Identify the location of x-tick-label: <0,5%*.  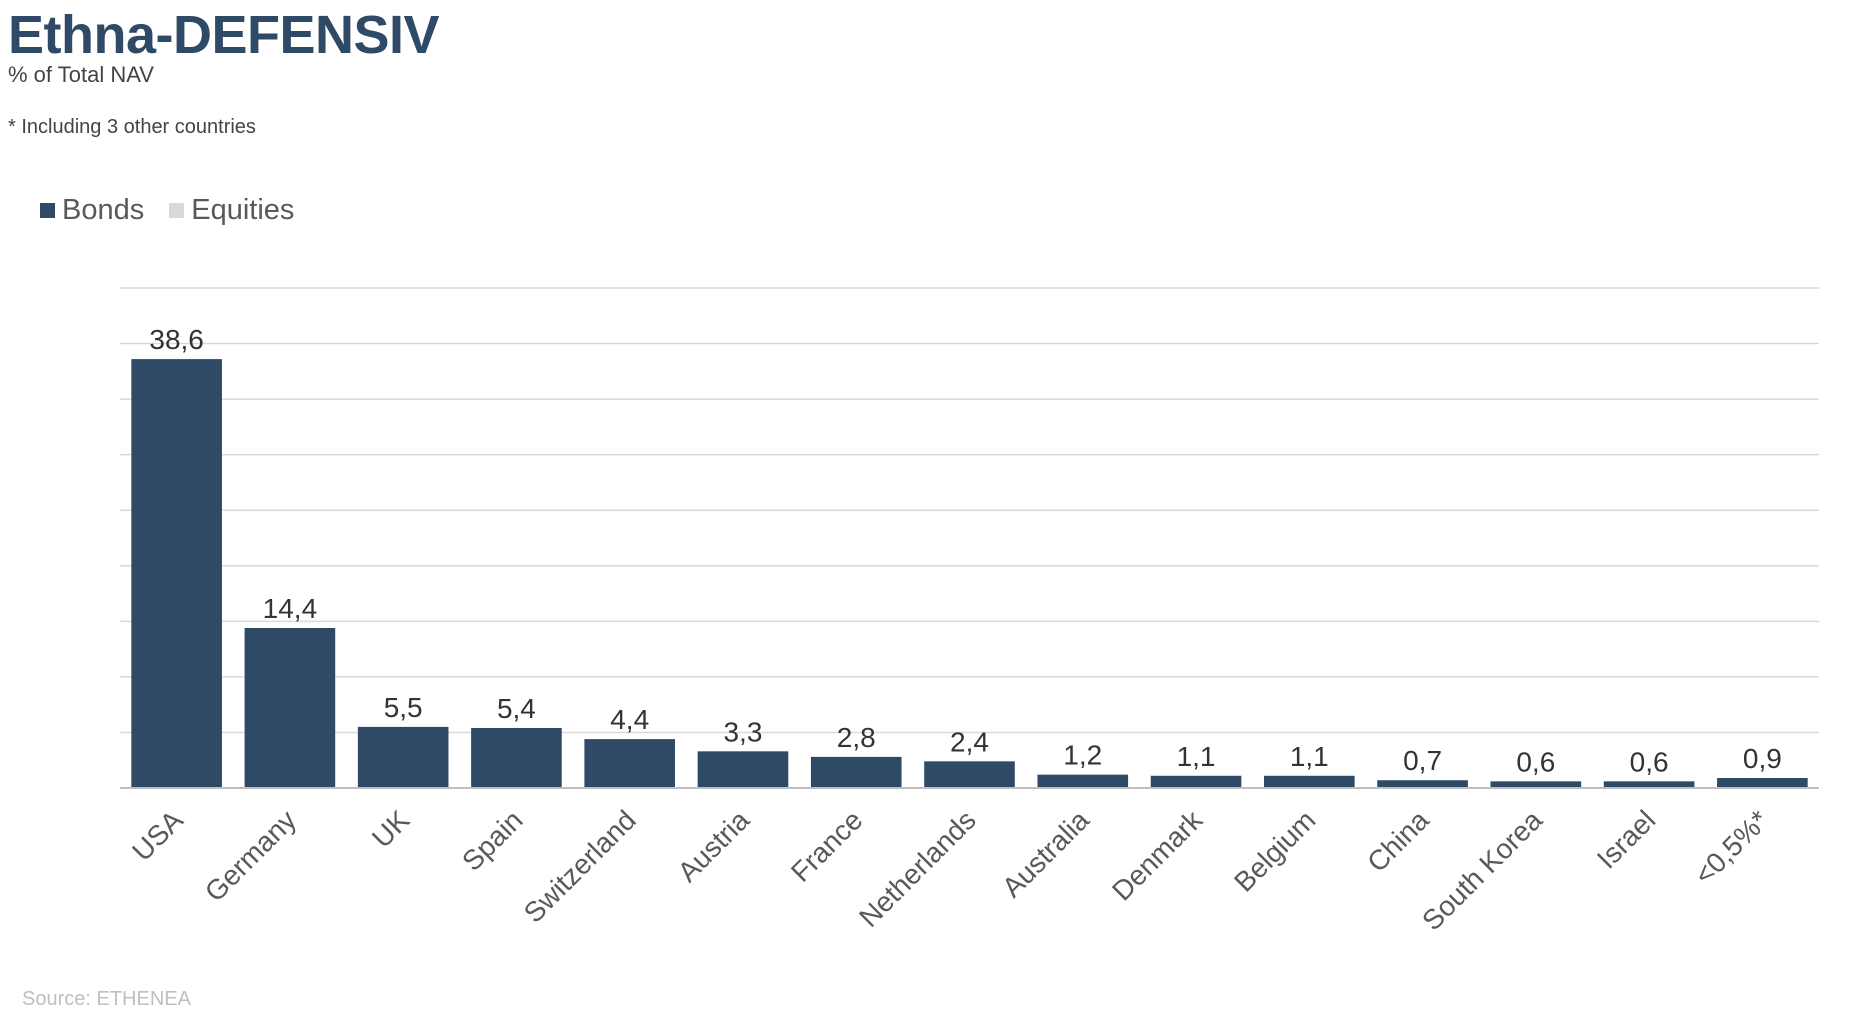
(1731, 847).